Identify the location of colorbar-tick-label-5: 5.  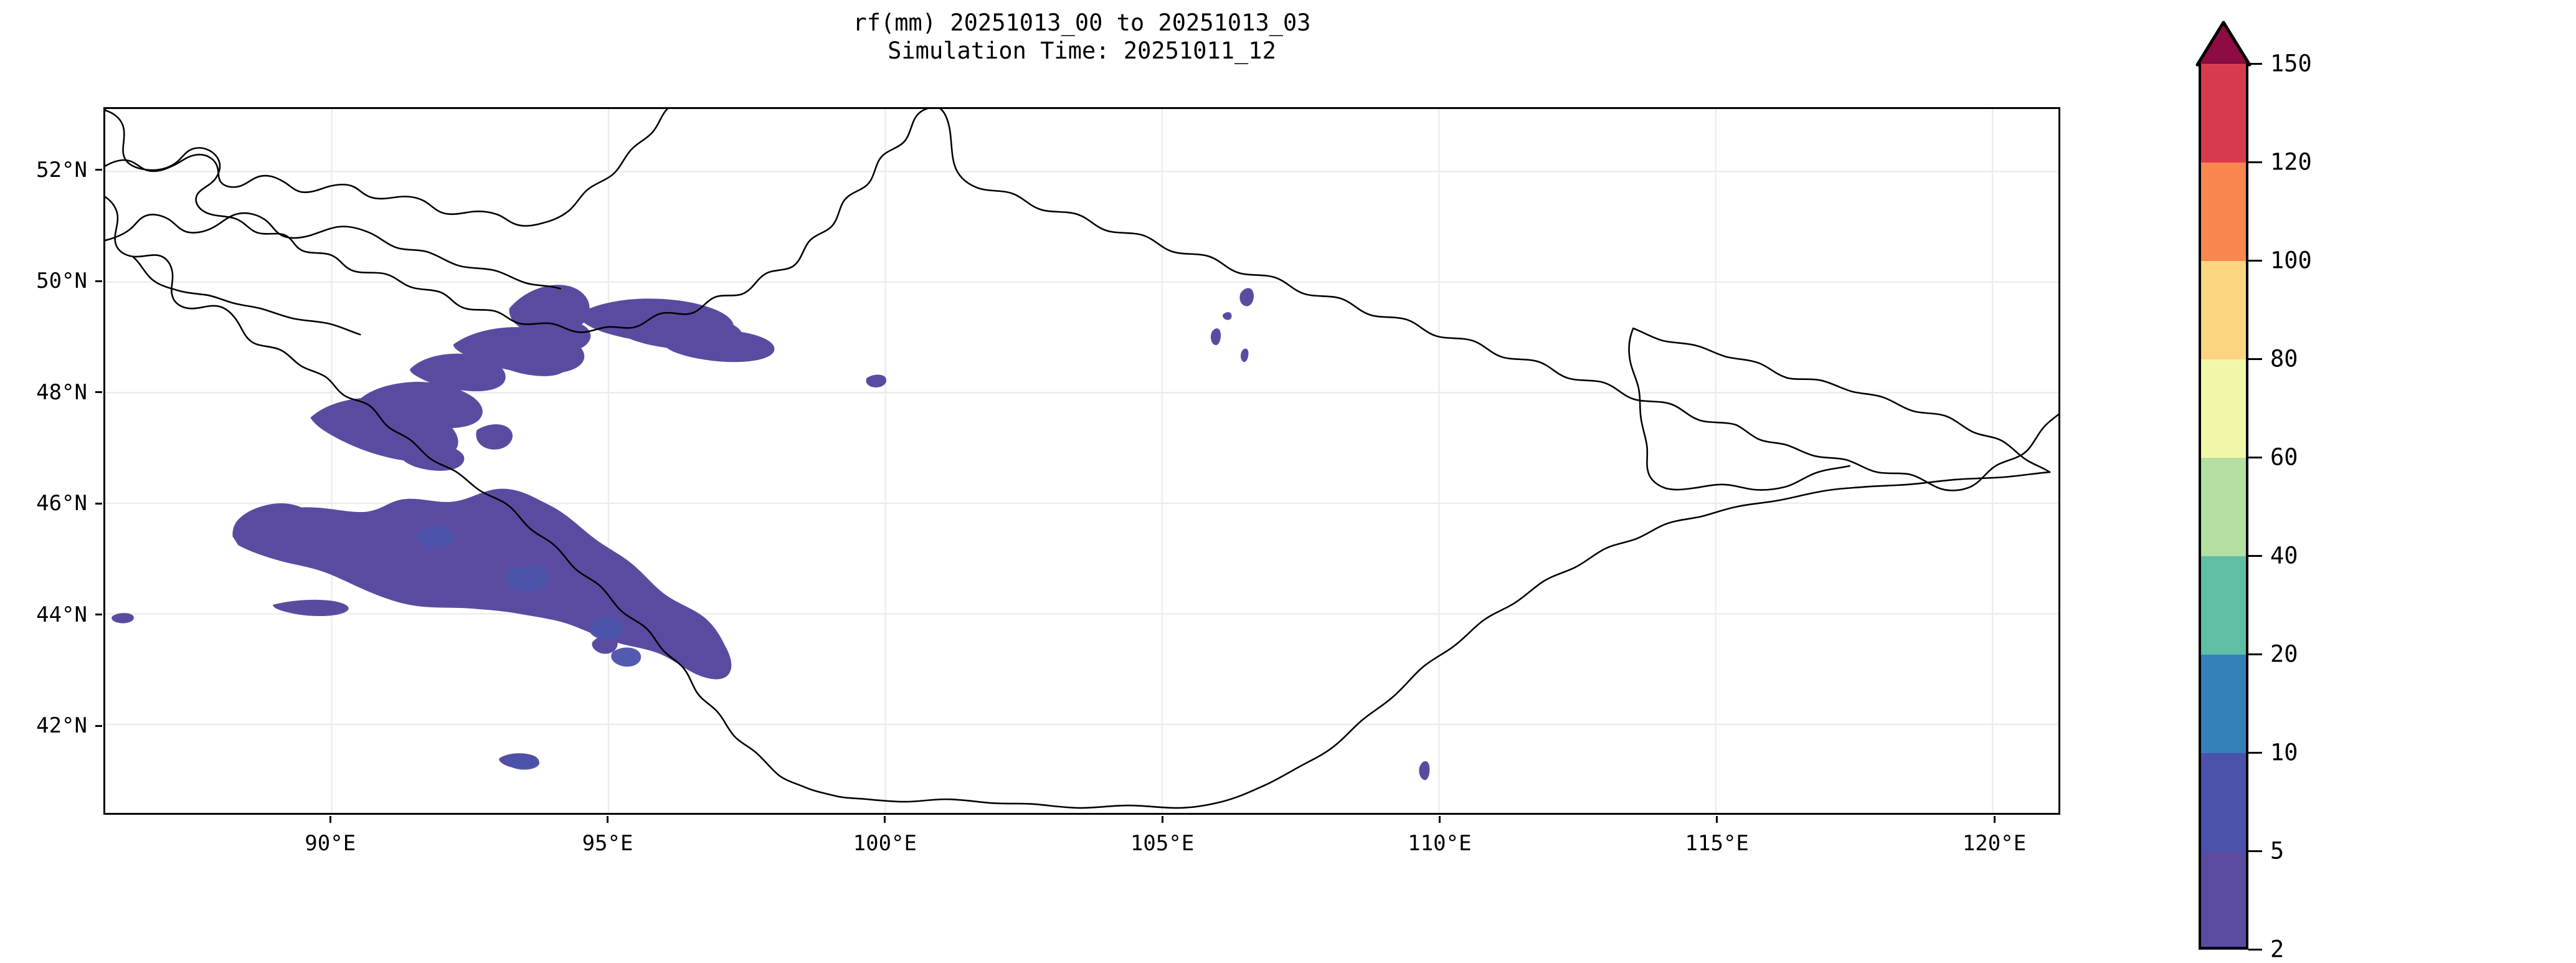
(2278, 851).